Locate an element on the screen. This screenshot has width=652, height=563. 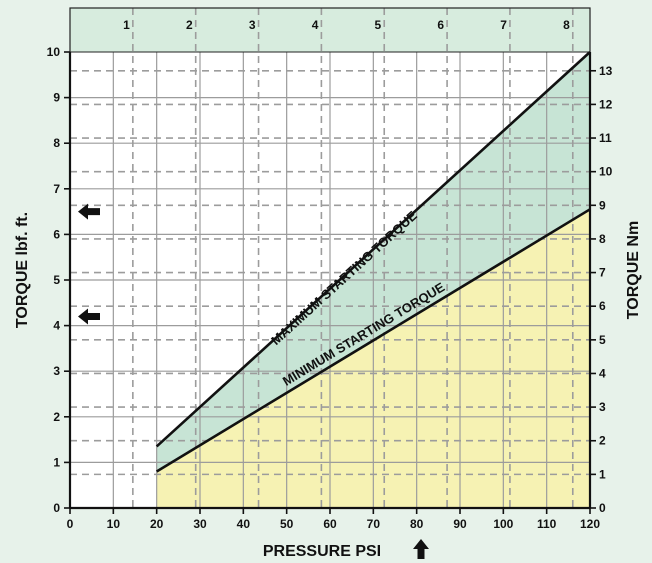
x-tick-label: 60 is located at coordinates (330, 524).